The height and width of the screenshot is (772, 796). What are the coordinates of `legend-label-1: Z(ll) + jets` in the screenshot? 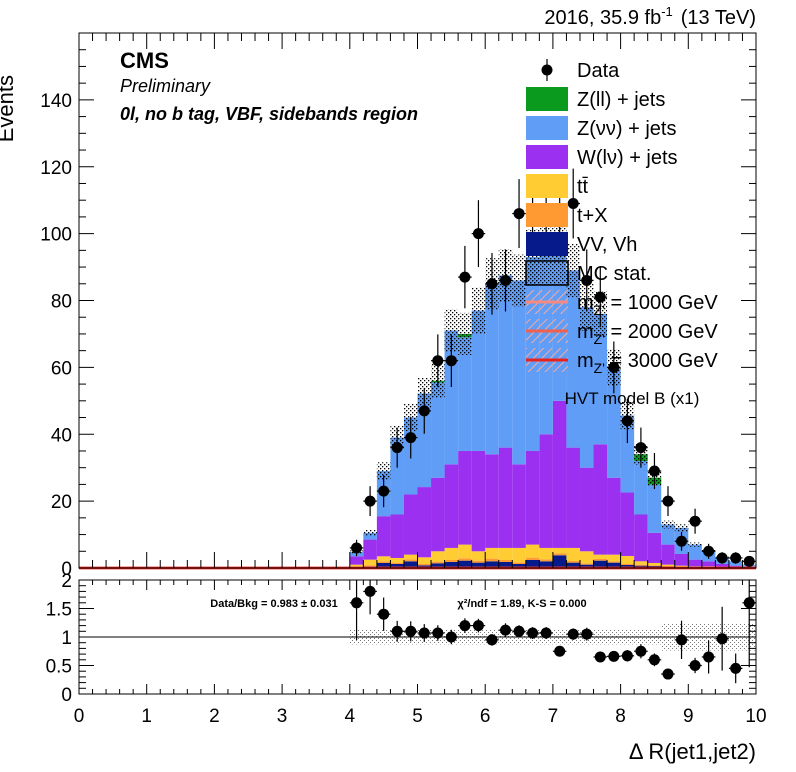 It's located at (621, 100).